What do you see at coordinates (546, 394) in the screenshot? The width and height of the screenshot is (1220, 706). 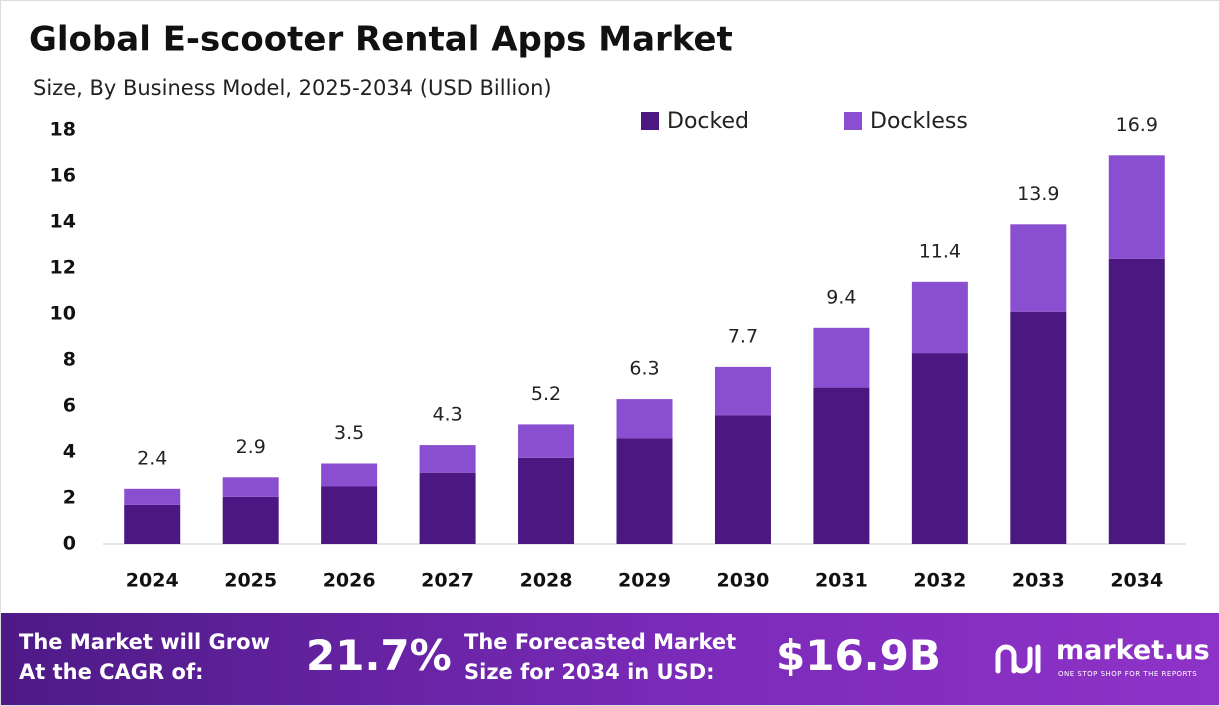 I see `total-label: 5.2` at bounding box center [546, 394].